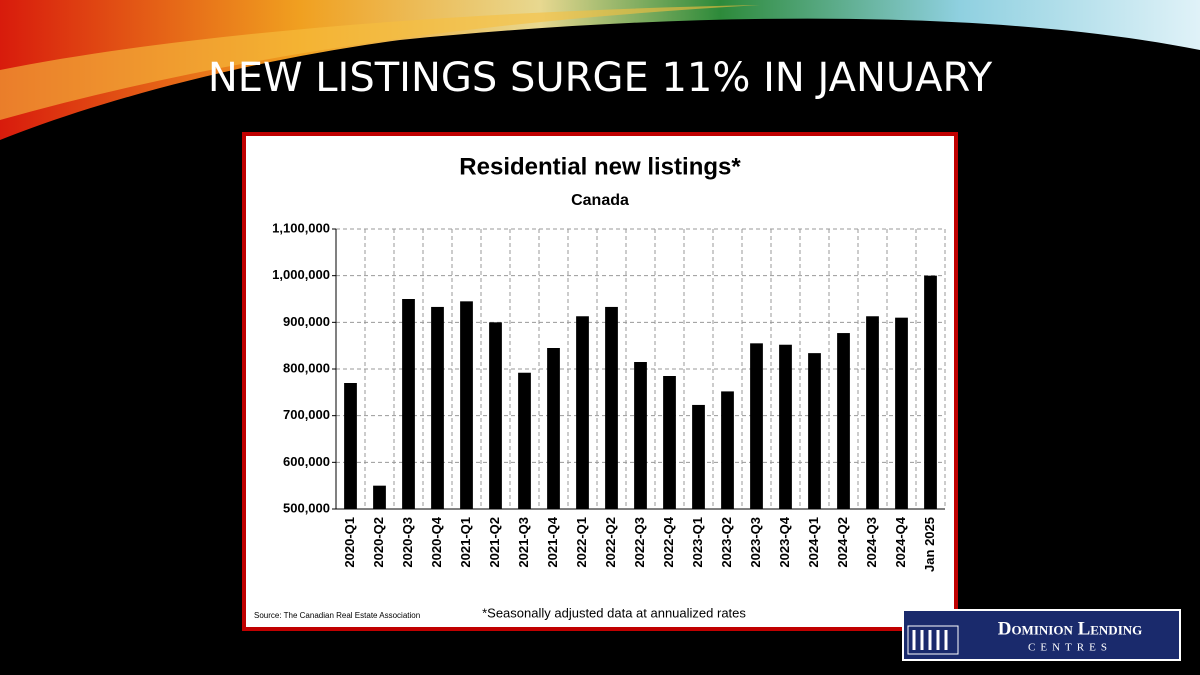  Describe the element at coordinates (929, 544) in the screenshot. I see `x-tick-label: Jan 2025` at that location.